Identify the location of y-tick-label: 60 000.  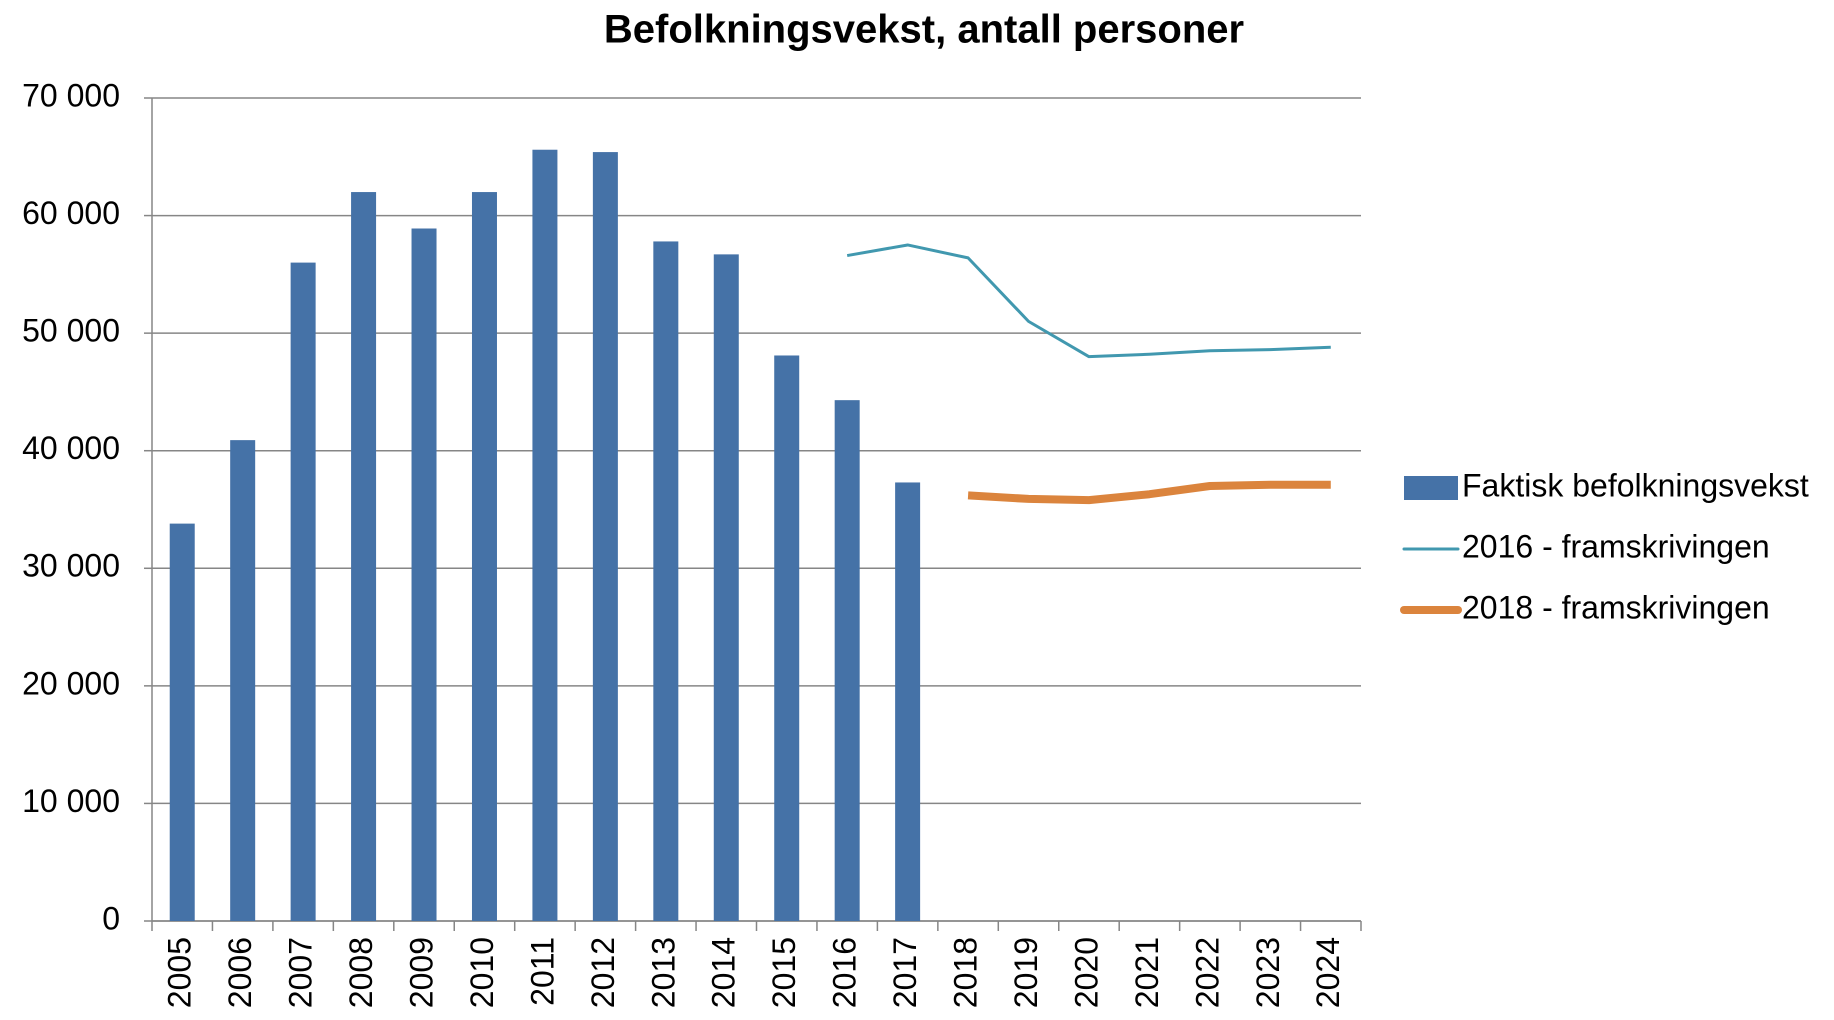
(71, 213).